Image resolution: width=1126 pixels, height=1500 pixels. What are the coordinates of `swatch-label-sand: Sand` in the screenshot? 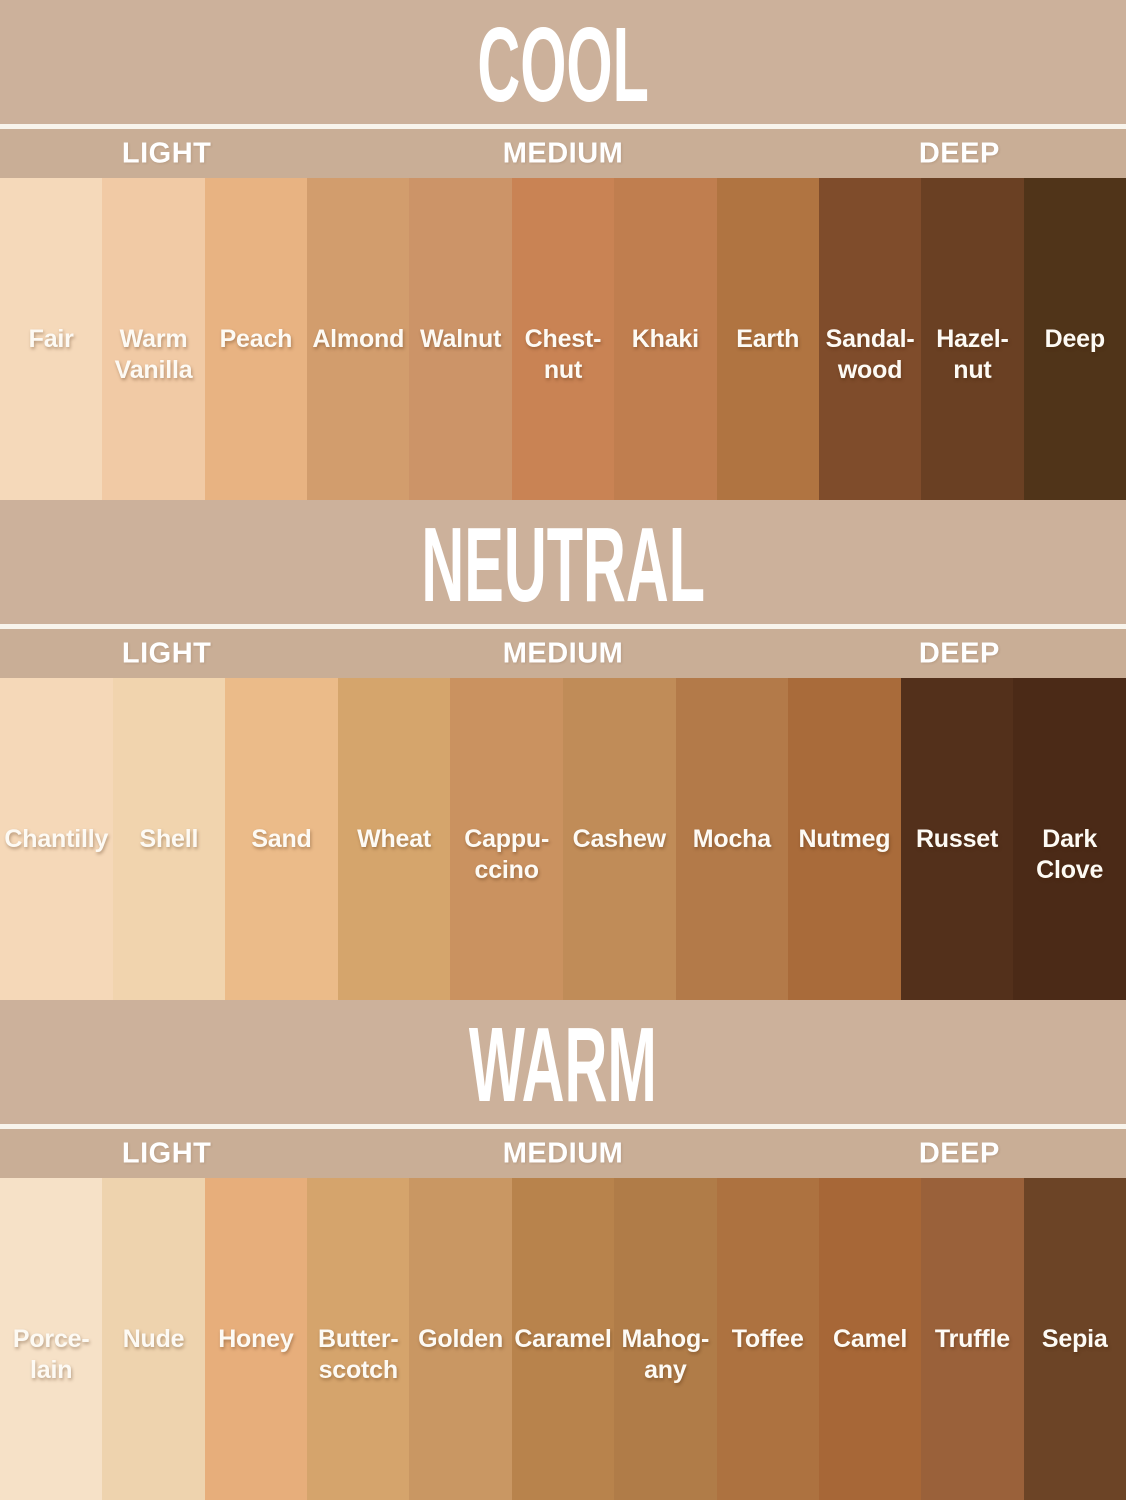 It's located at (281, 839).